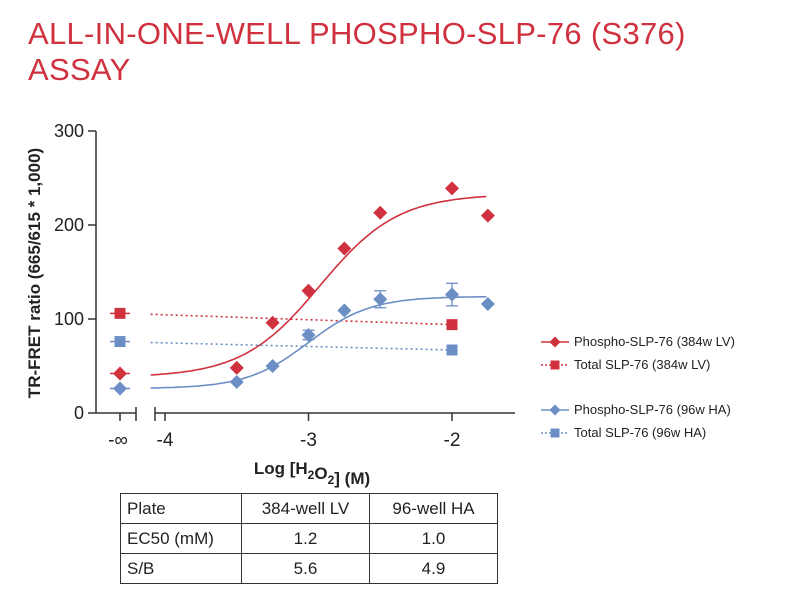 This screenshot has width=800, height=600. I want to click on legend-item-total-96: Total SLP-76 (96w HA), so click(665, 432).